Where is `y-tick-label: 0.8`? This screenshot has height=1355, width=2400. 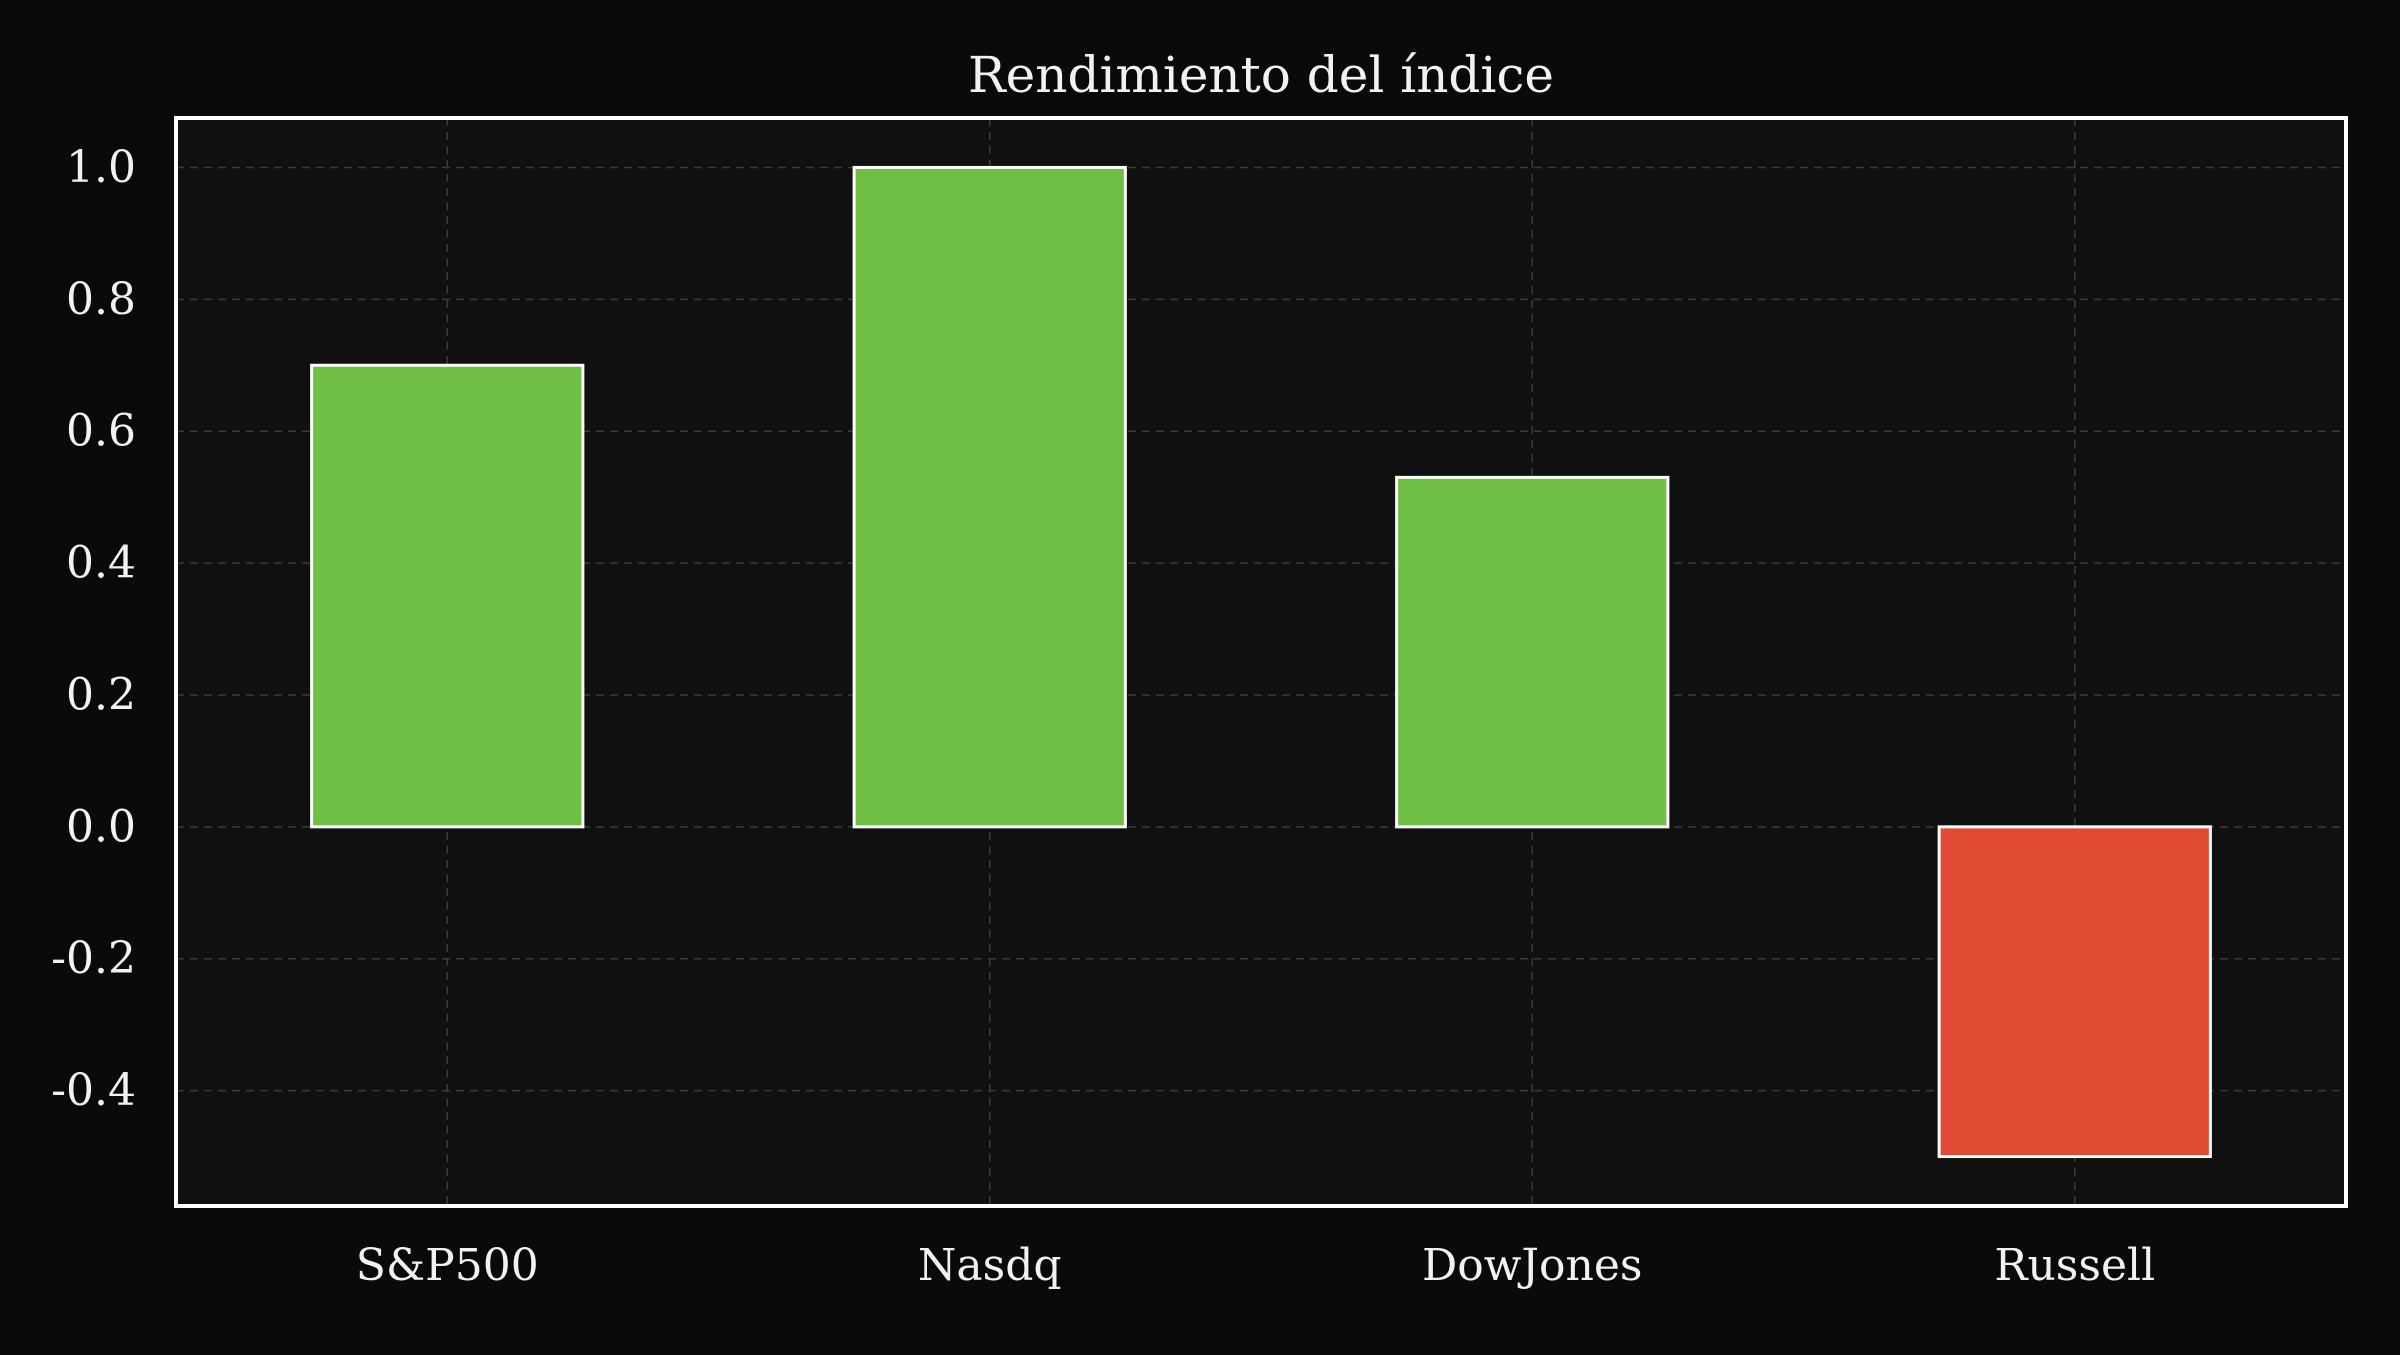 y-tick-label: 0.8 is located at coordinates (101, 299).